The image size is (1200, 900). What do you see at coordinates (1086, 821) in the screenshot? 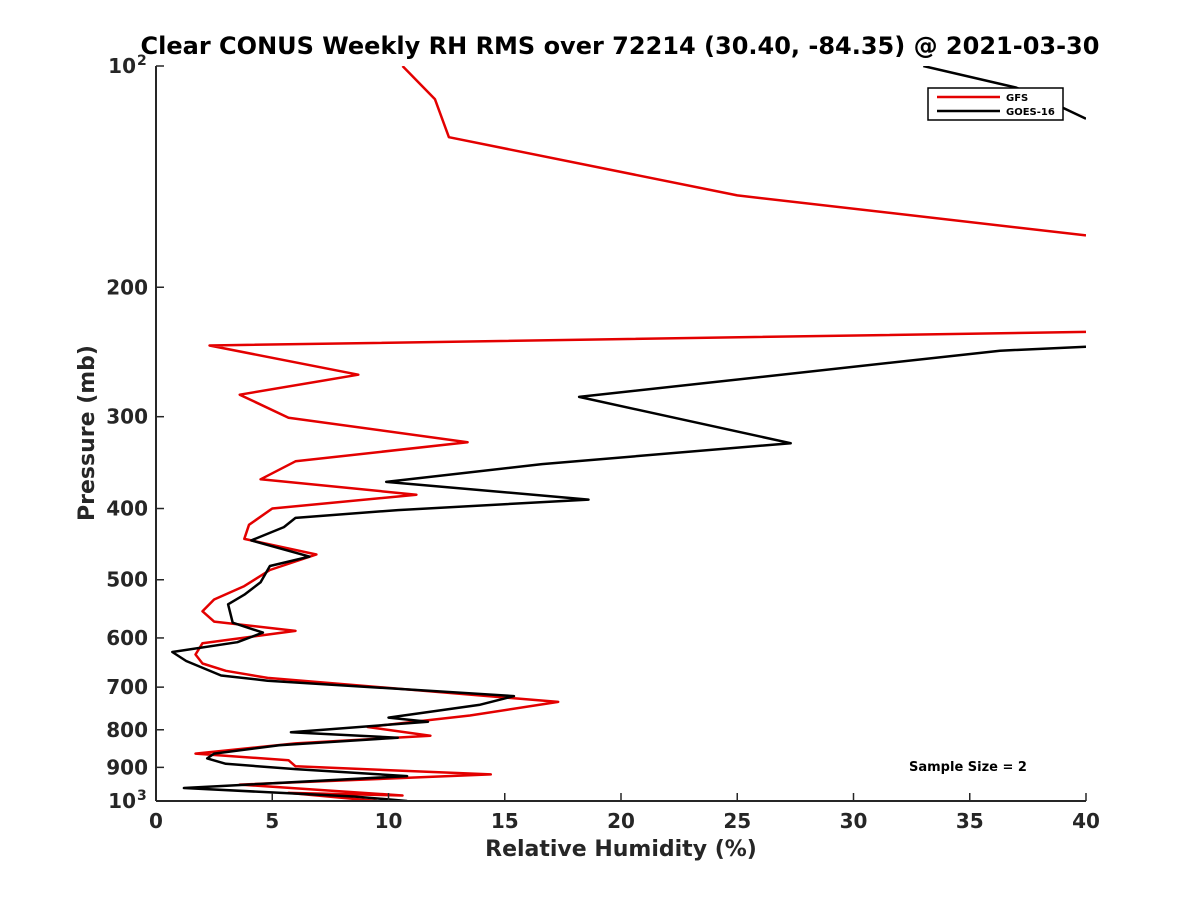
I see `x-tick-label: 40` at bounding box center [1086, 821].